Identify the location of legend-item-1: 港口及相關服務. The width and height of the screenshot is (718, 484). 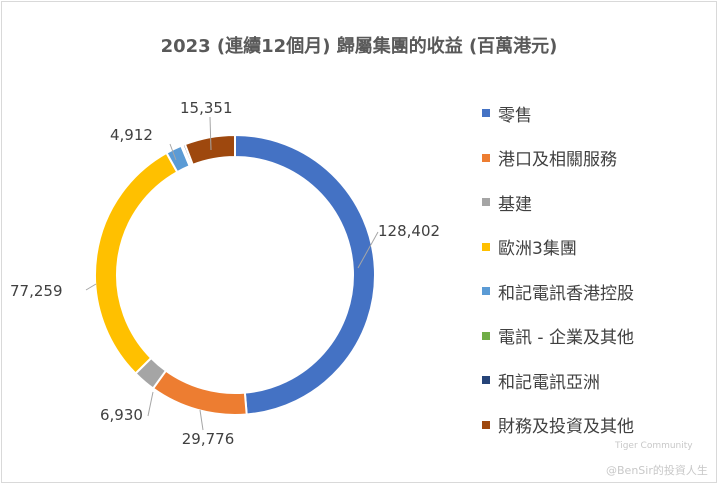
(549, 158).